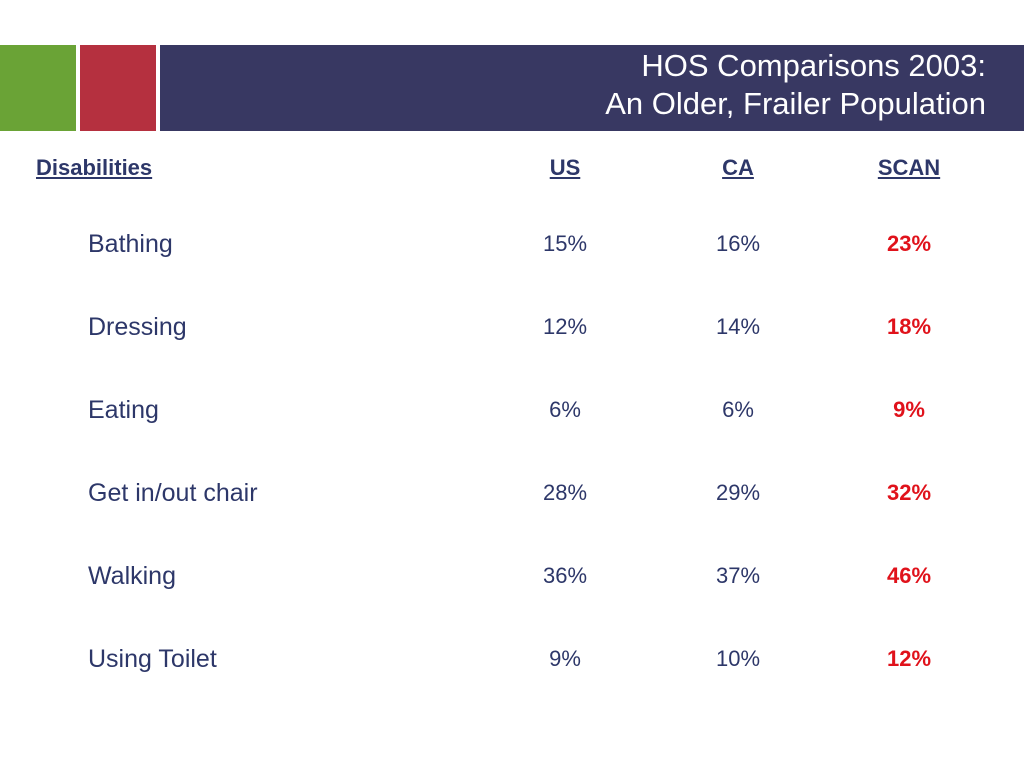 The width and height of the screenshot is (1024, 768). I want to click on cell-ca: 37%, so click(738, 575).